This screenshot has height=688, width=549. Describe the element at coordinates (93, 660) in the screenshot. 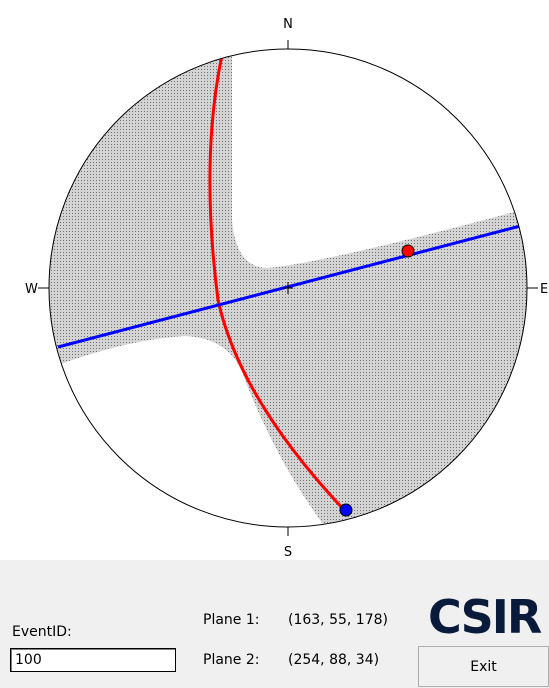

I see `event-id-input: 100` at that location.